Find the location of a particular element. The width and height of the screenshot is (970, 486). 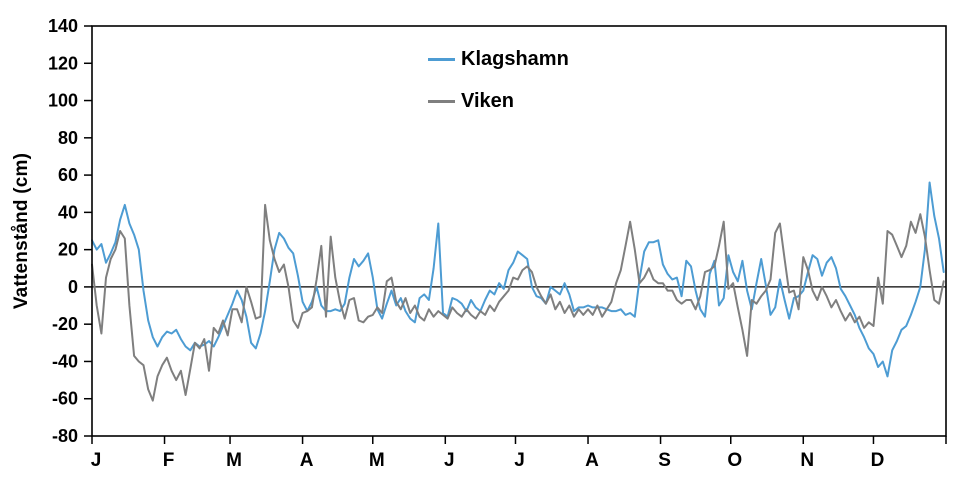

x-tick-label: S is located at coordinates (664, 460).